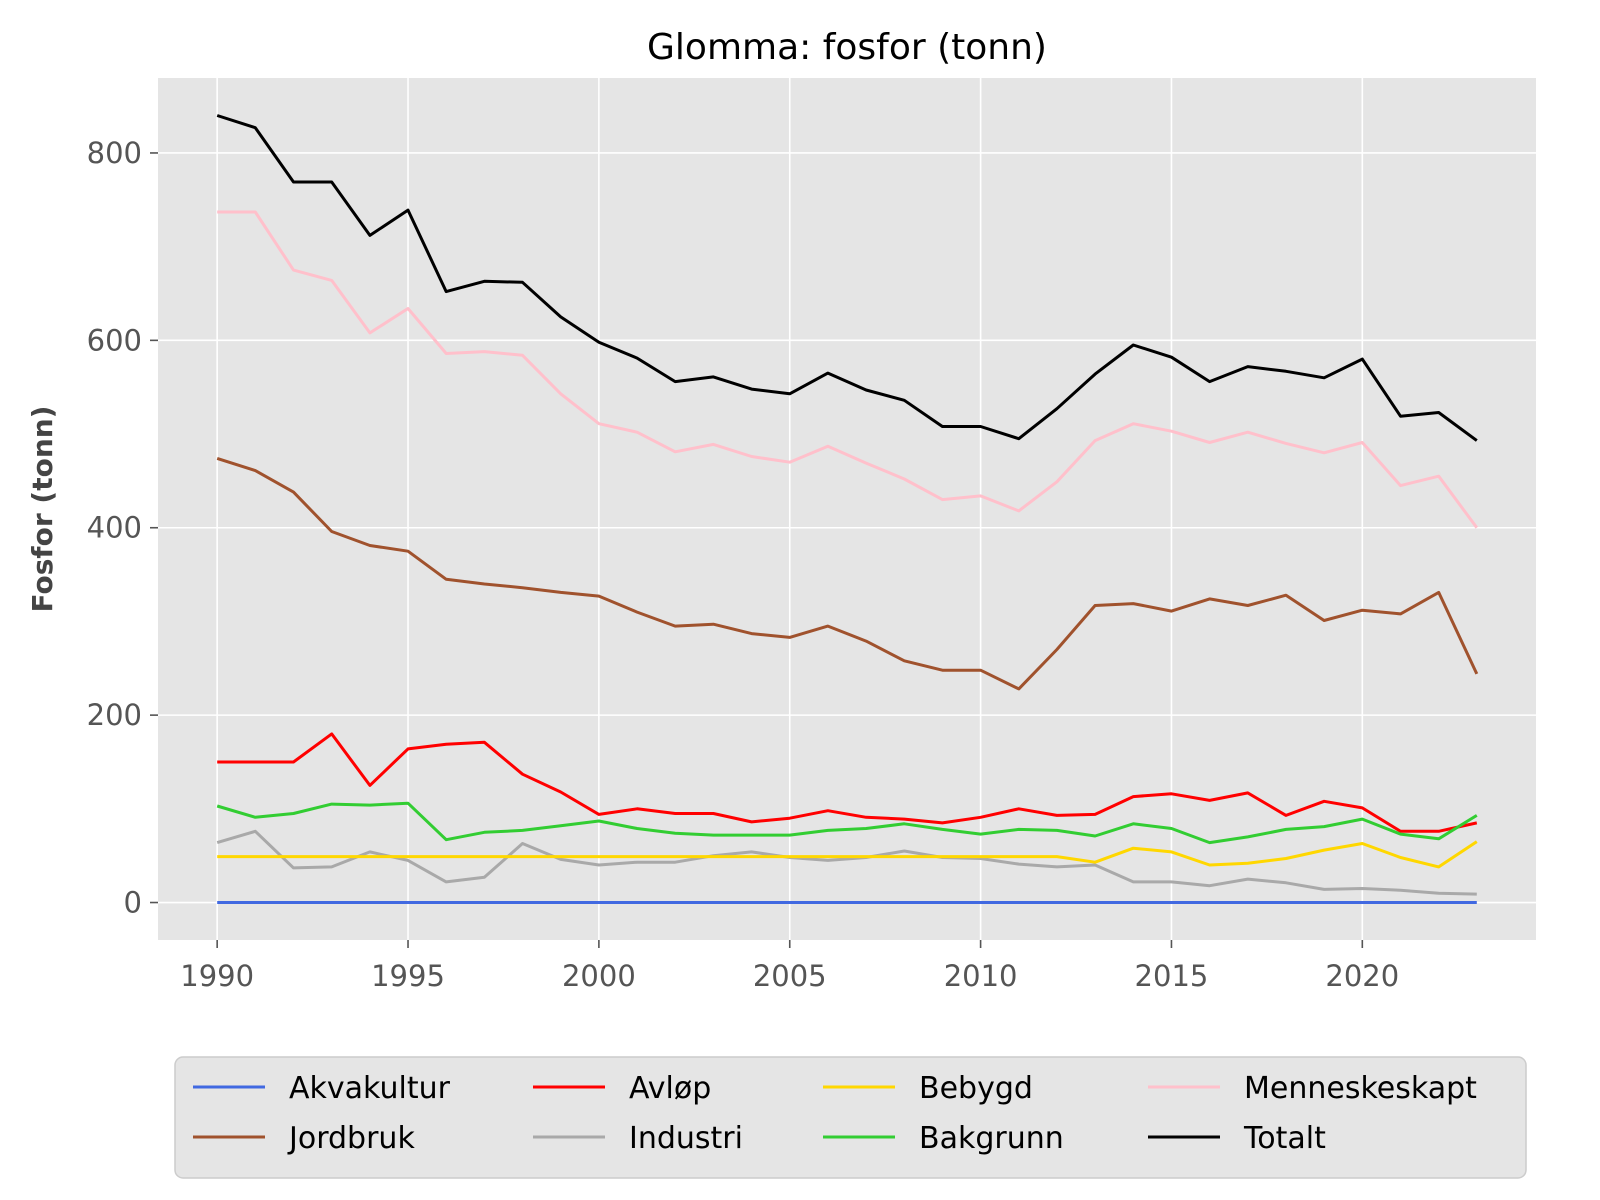 Image resolution: width=1600 pixels, height=1200 pixels. Describe the element at coordinates (351, 1138) in the screenshot. I see `legend-label: Jordbruk` at that location.